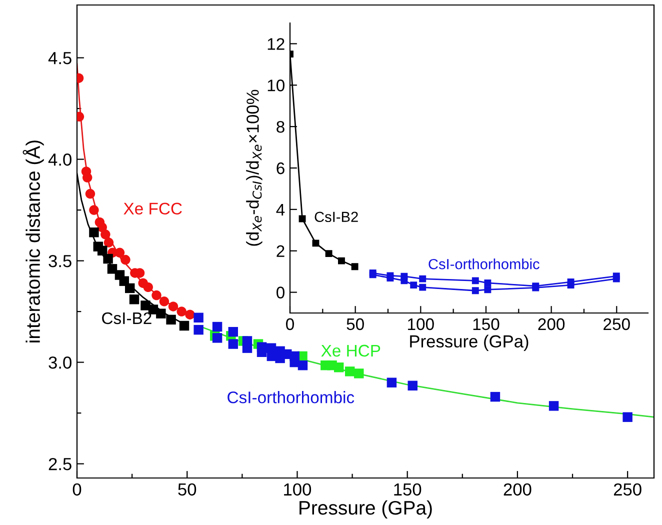 This screenshot has height=525, width=662. What do you see at coordinates (276, 86) in the screenshot?
I see `y-tick-label: 10` at bounding box center [276, 86].